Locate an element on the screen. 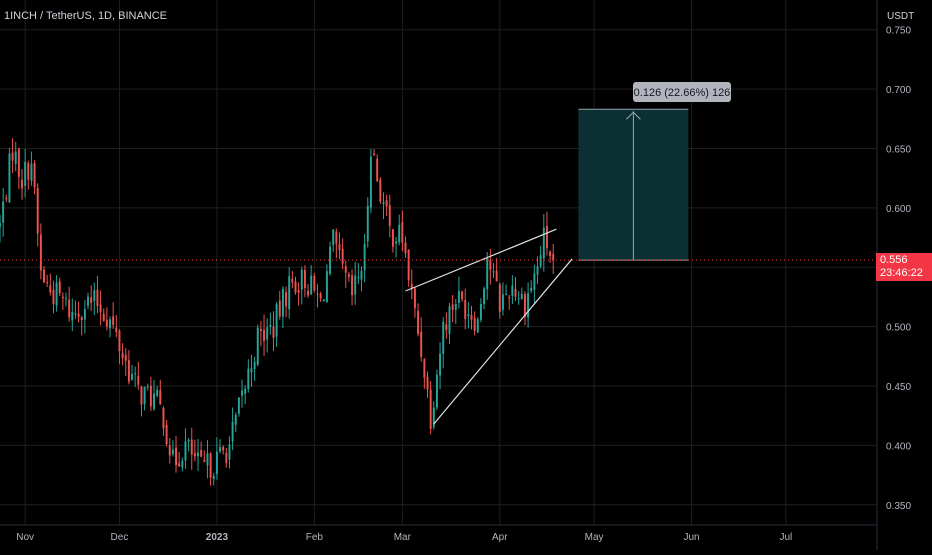 The image size is (932, 555). measure-label-box is located at coordinates (682, 92).